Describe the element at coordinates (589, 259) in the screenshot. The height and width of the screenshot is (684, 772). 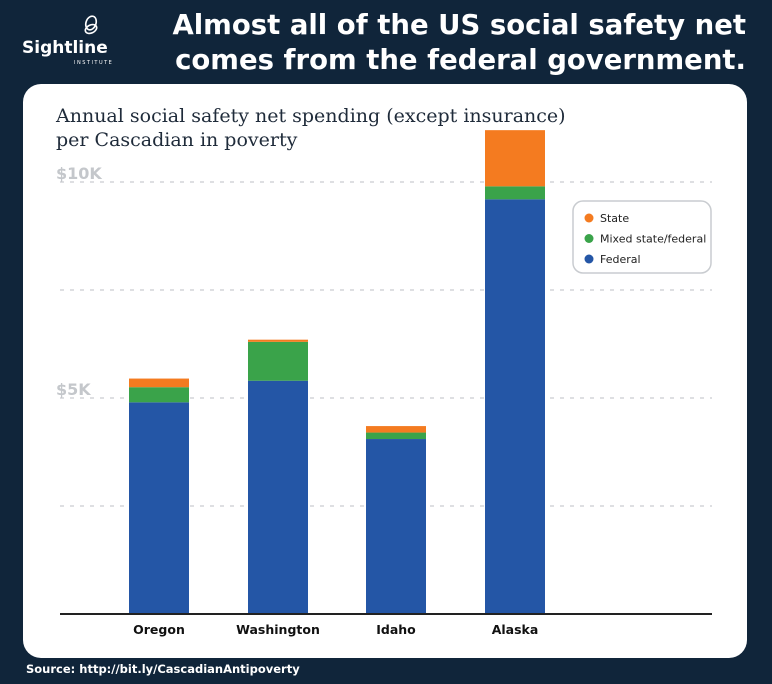
I see `legend-marker-federal` at that location.